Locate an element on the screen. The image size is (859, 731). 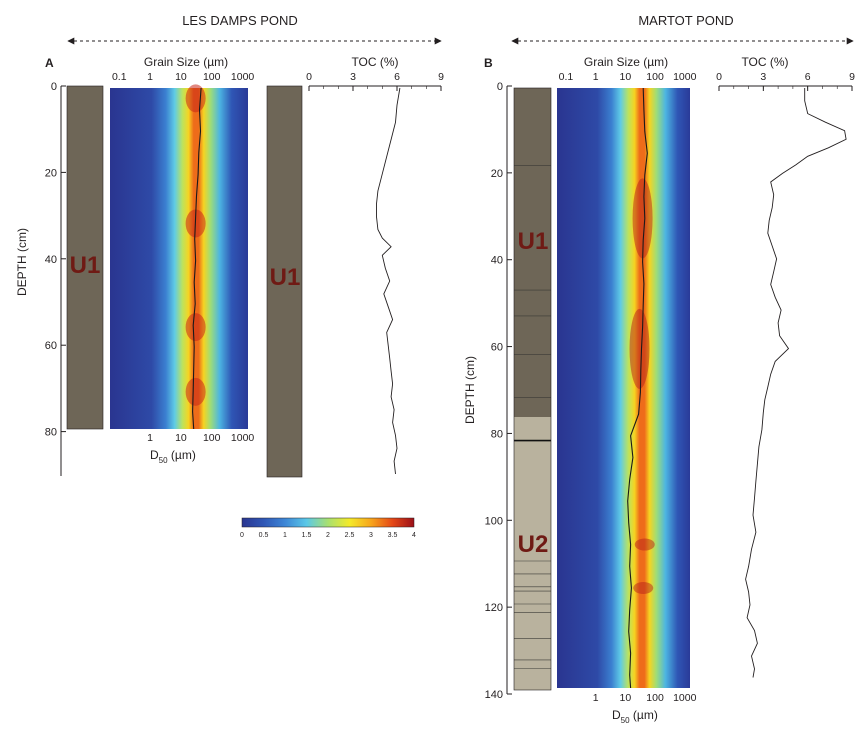
panel-b-depth-tick-label: 120 is located at coordinates (494, 608).